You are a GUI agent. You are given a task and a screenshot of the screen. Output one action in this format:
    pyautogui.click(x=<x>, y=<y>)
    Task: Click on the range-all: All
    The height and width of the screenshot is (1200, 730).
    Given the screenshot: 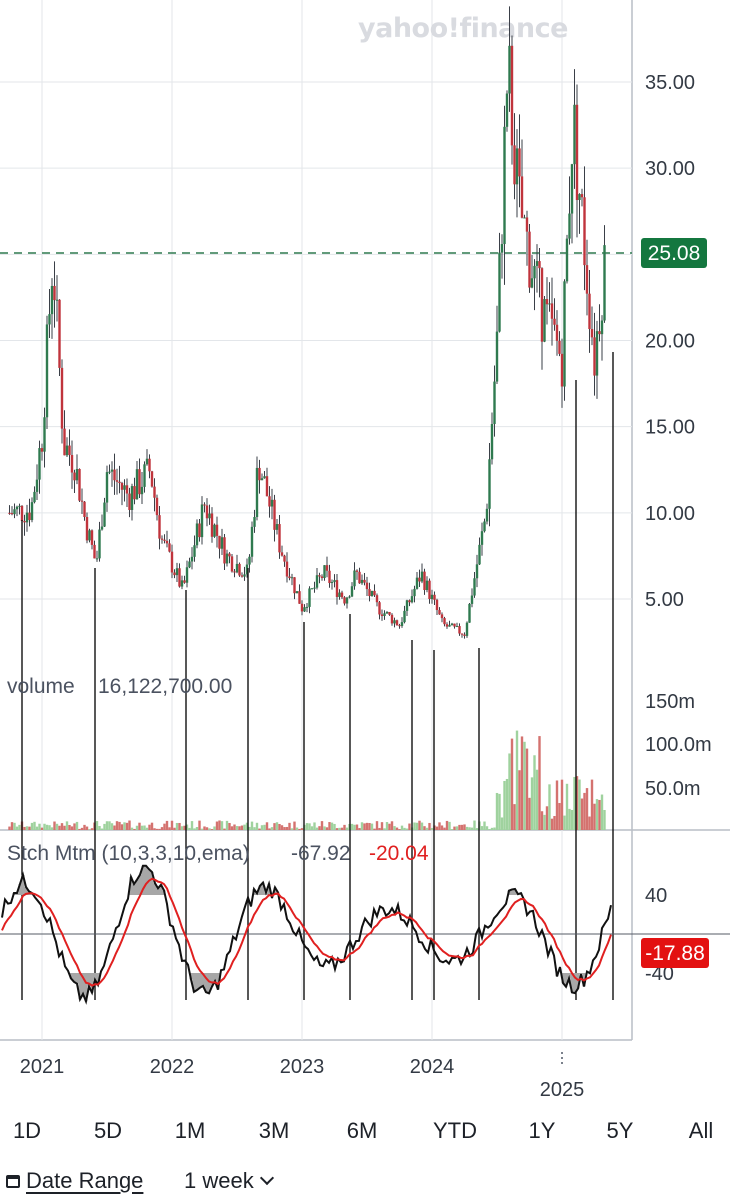 What is the action you would take?
    pyautogui.click(x=701, y=1130)
    